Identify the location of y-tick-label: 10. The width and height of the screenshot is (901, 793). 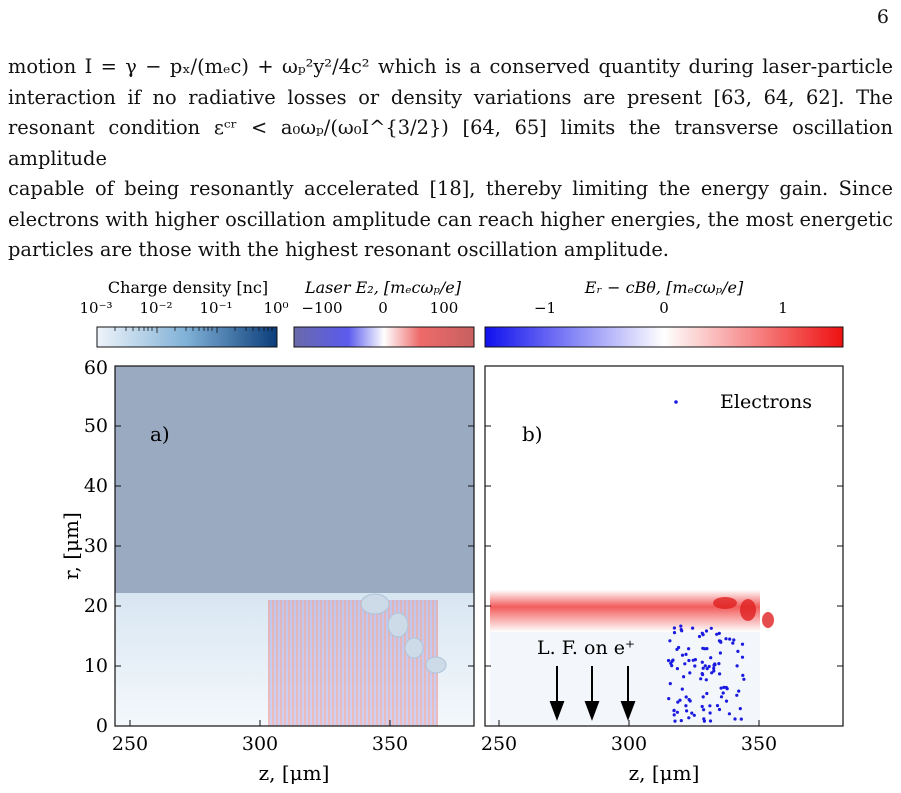
(96, 666).